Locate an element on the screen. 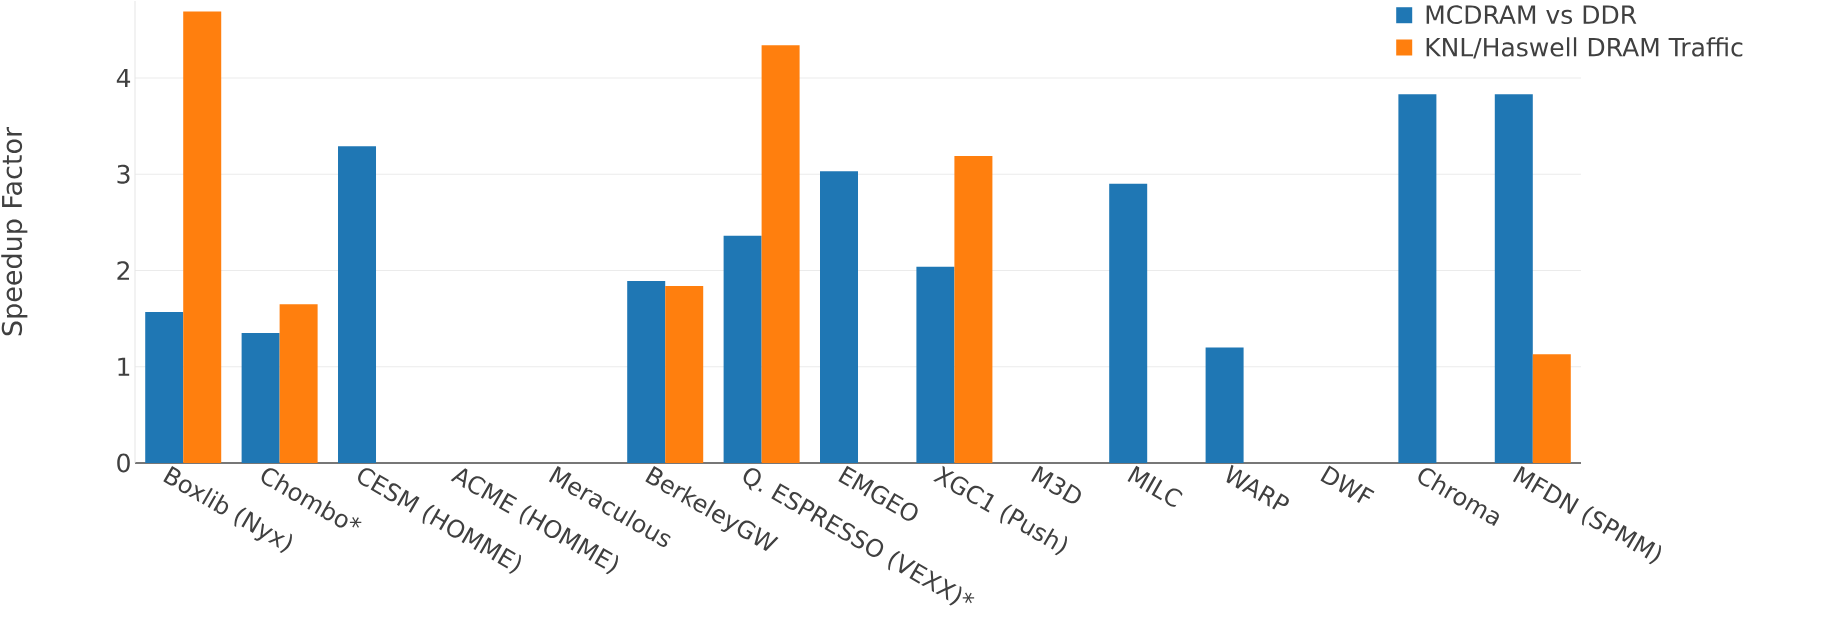 This screenshot has width=1843, height=631. y-tick-label: 4 is located at coordinates (123, 78).